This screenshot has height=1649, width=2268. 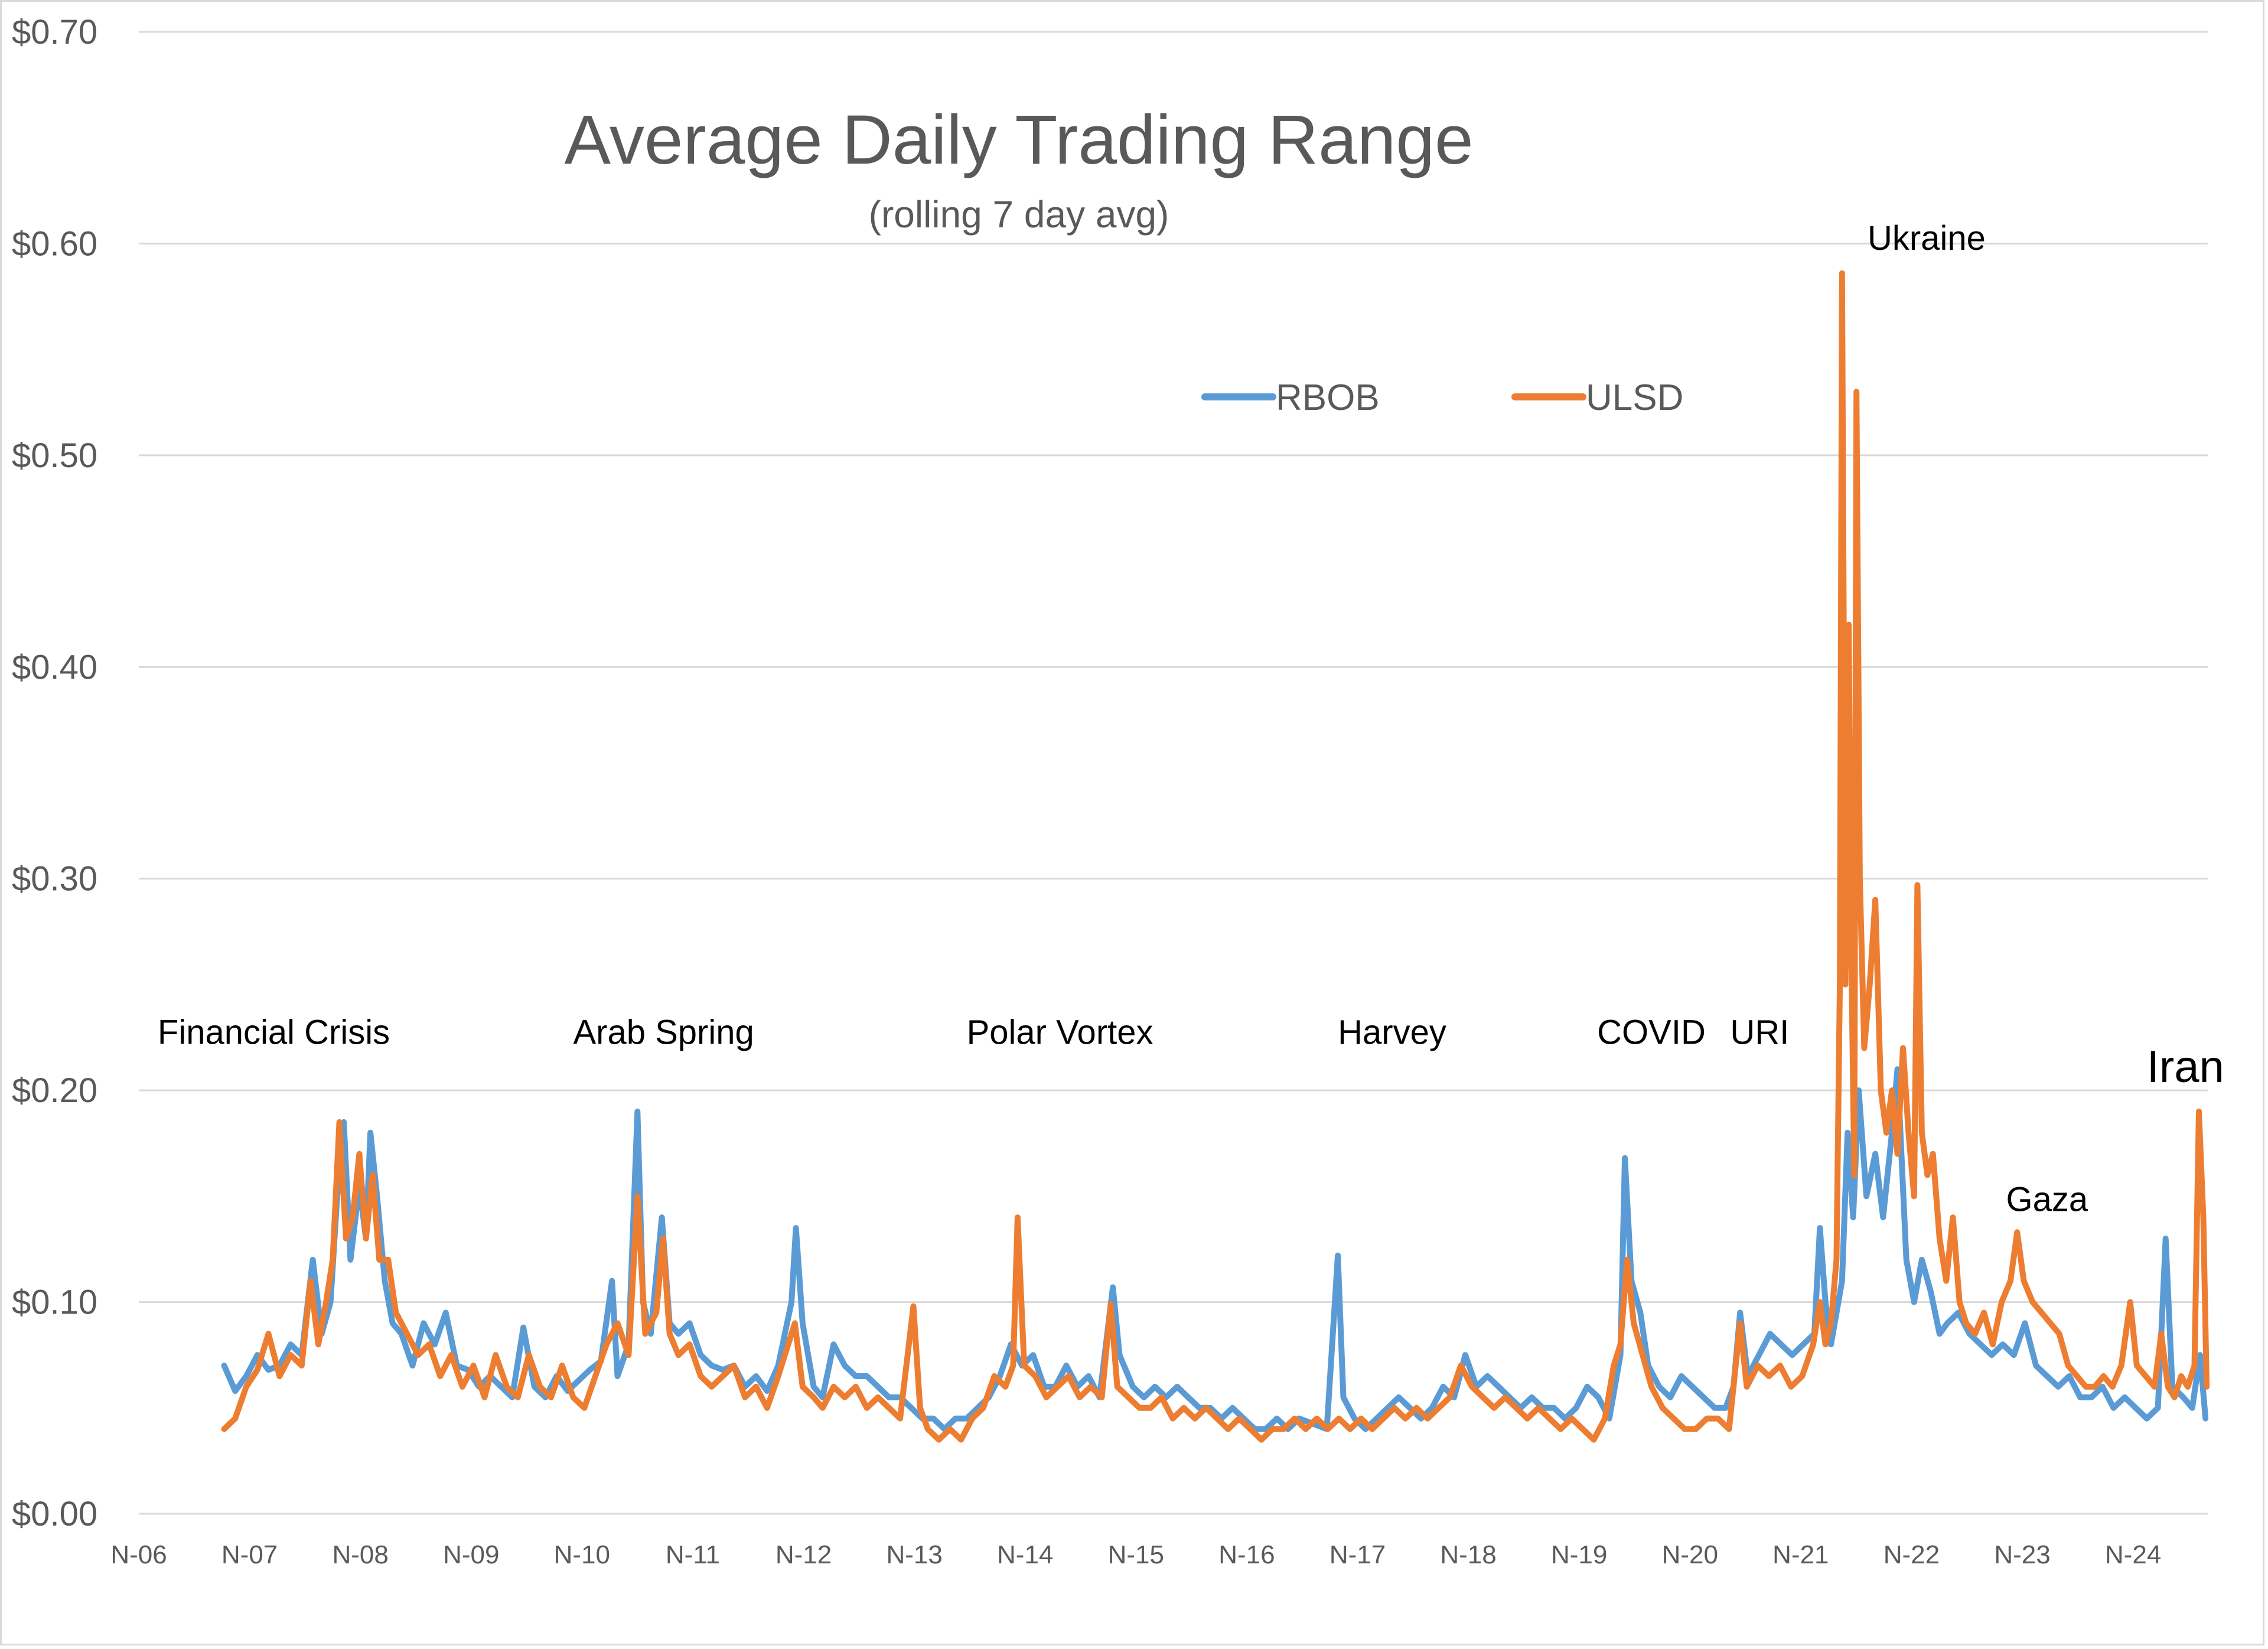 What do you see at coordinates (54, 879) in the screenshot?
I see `y-tick-label: $0.30` at bounding box center [54, 879].